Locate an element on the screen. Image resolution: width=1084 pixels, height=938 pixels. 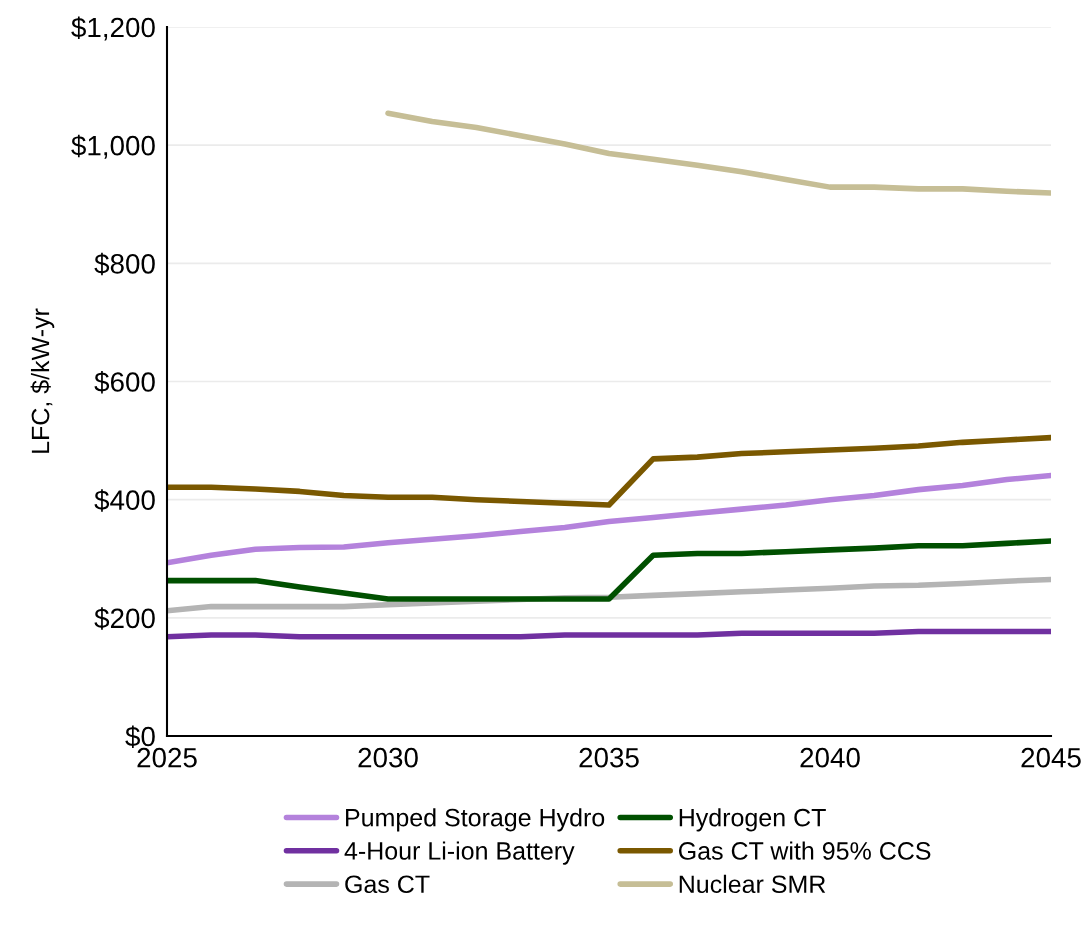
legend-label: Hydrogen CT is located at coordinates (752, 820).